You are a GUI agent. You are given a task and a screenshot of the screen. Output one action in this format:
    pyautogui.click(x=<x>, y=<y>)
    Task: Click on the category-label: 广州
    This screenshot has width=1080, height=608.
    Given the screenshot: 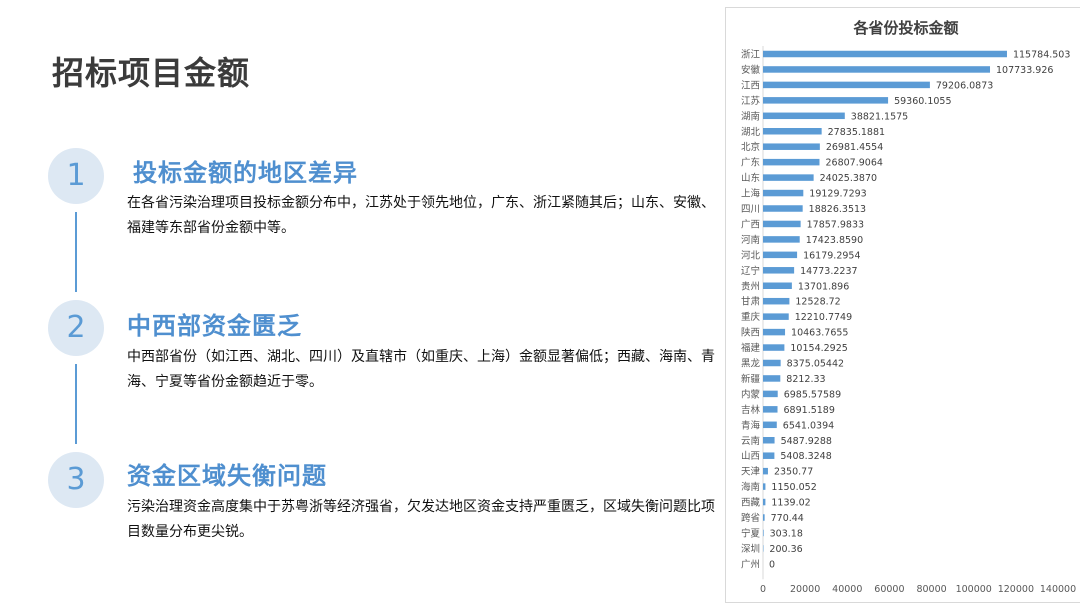 What is the action you would take?
    pyautogui.click(x=750, y=564)
    